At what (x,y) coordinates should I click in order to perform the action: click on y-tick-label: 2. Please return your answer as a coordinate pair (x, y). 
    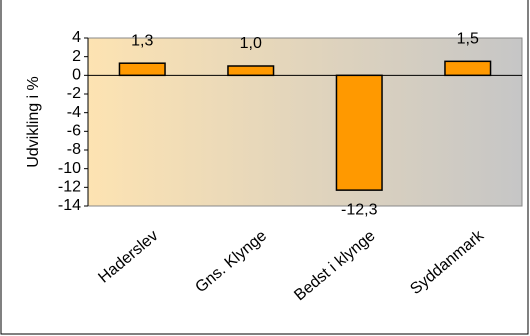
    Looking at the image, I should click on (76, 56).